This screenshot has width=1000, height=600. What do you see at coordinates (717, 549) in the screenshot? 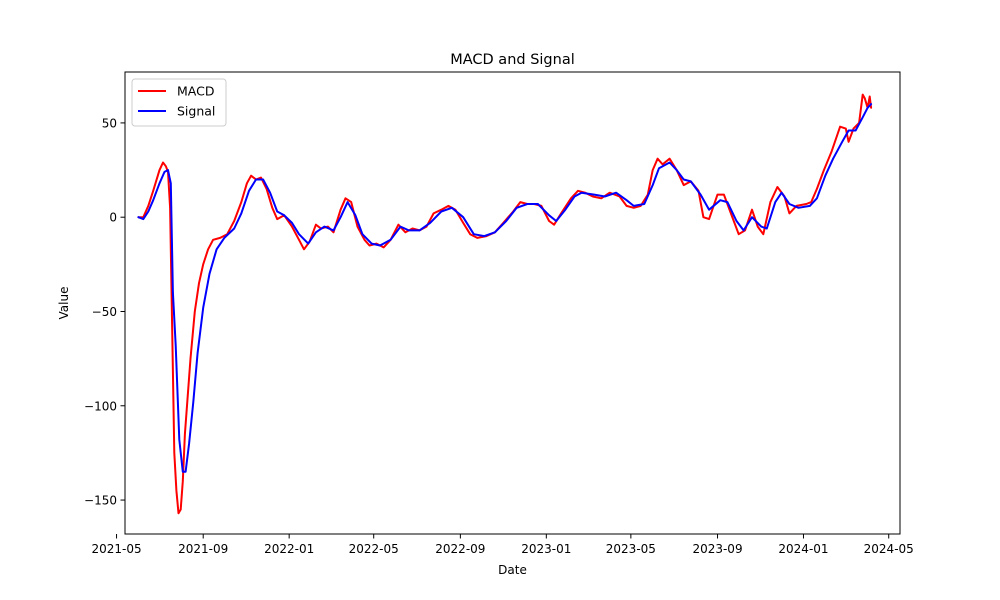
I see `x-tick-label: 2023-09` at bounding box center [717, 549].